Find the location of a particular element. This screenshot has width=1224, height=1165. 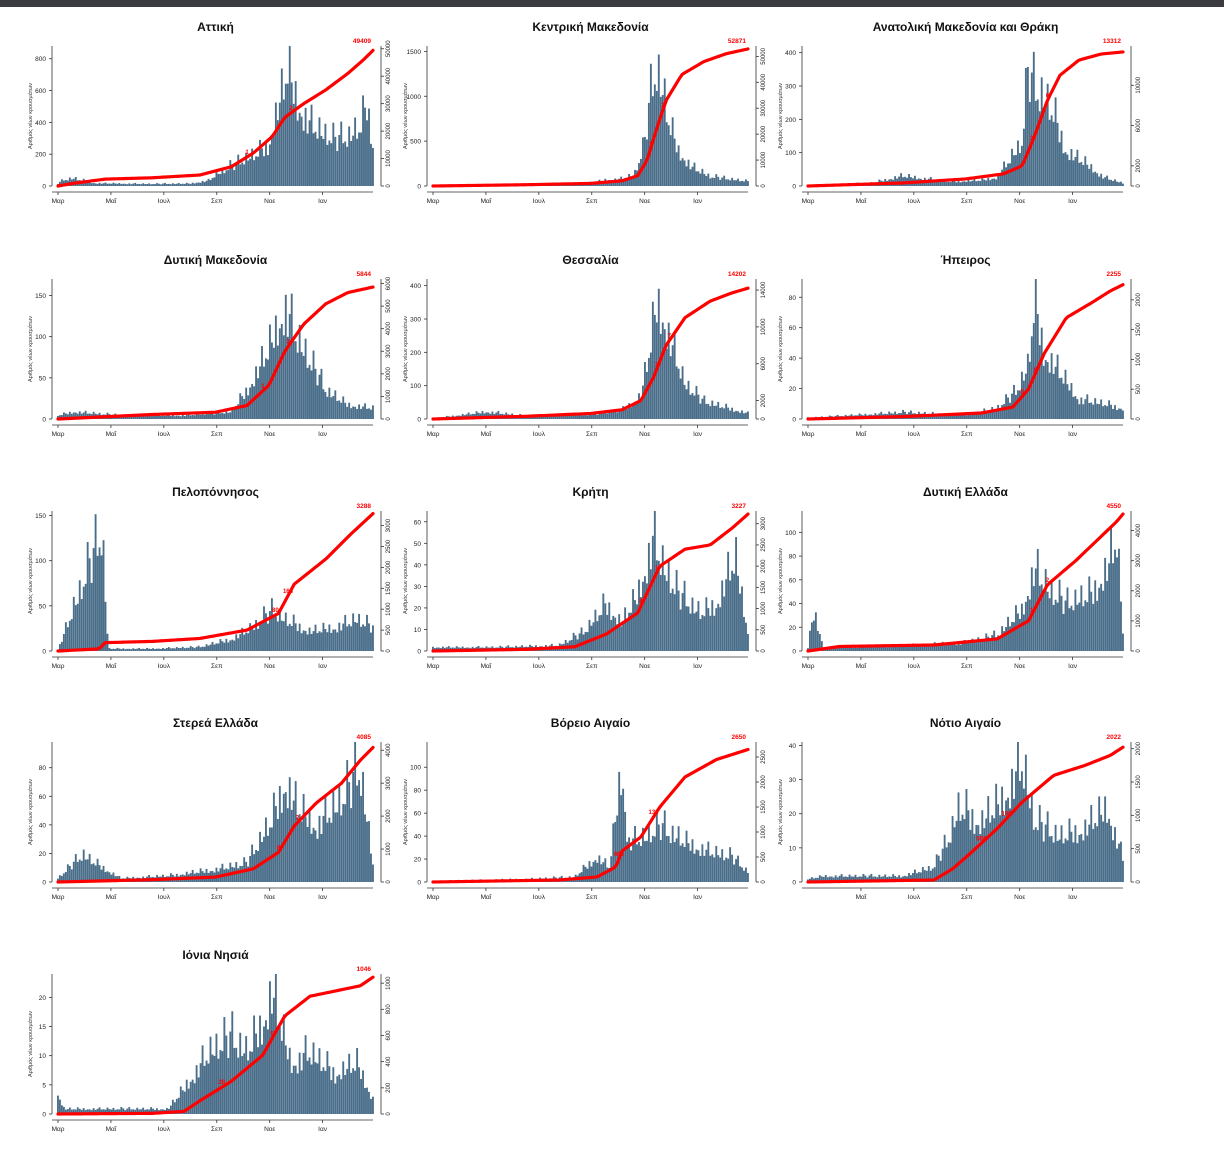

left-tick-label: 200 is located at coordinates (40, 155).